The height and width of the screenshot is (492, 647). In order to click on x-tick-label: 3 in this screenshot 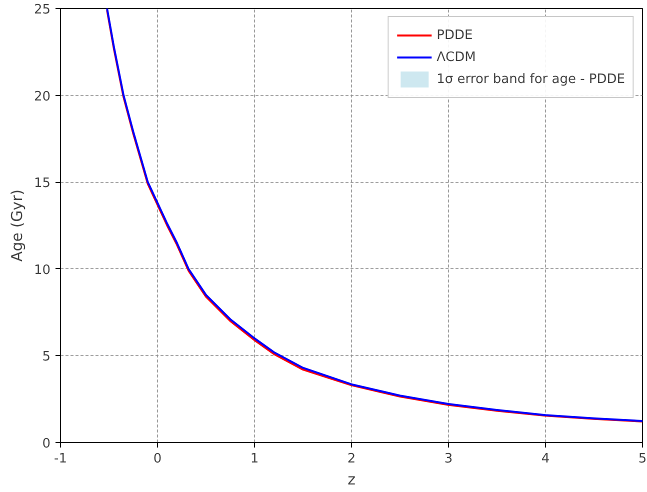, I will do `click(448, 459)`.